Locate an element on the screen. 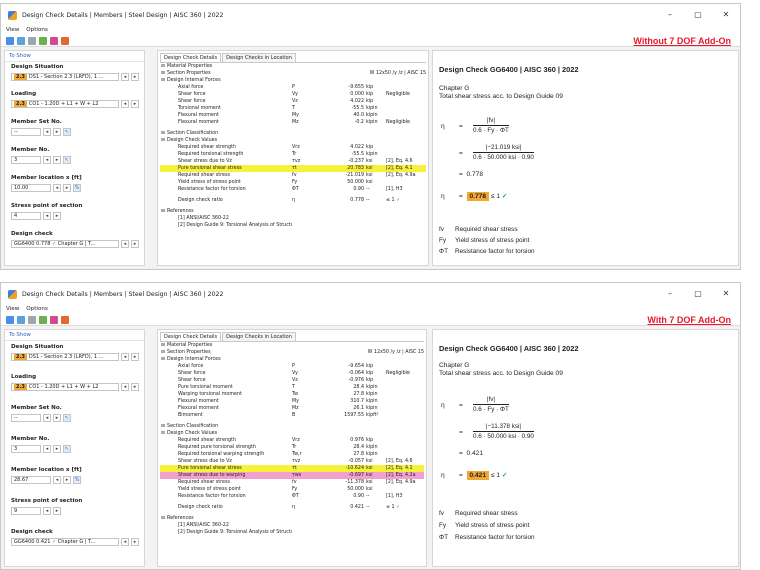 Image resolution: width=760 pixels, height=570 pixels. cell-c3 is located at coordinates (353, 525).